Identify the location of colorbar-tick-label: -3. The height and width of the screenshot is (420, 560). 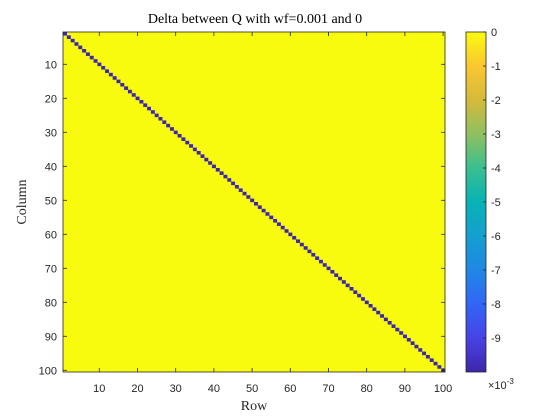
(496, 135).